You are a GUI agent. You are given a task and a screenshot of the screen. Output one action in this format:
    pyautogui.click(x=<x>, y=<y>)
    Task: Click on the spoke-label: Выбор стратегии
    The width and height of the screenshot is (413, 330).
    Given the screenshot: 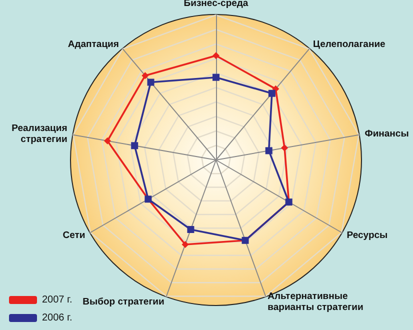 What is the action you would take?
    pyautogui.click(x=123, y=302)
    